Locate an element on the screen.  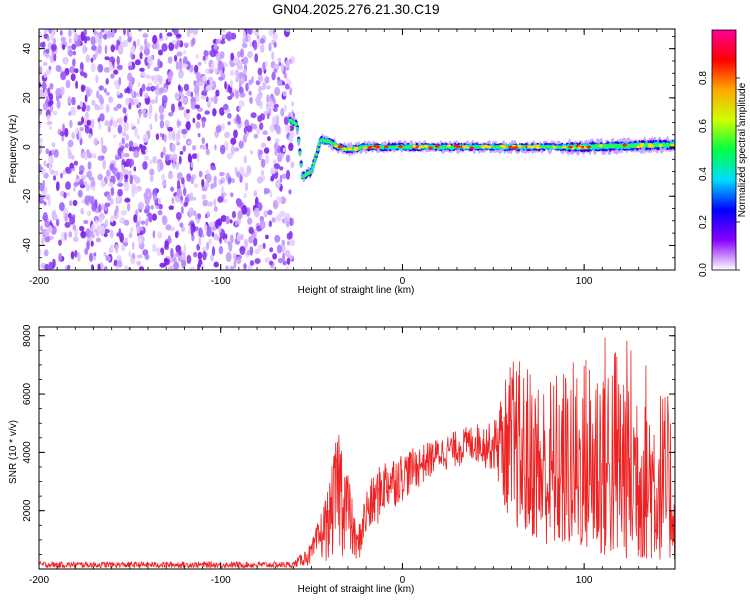
spectrogram-xtick-label: 100 is located at coordinates (584, 281).